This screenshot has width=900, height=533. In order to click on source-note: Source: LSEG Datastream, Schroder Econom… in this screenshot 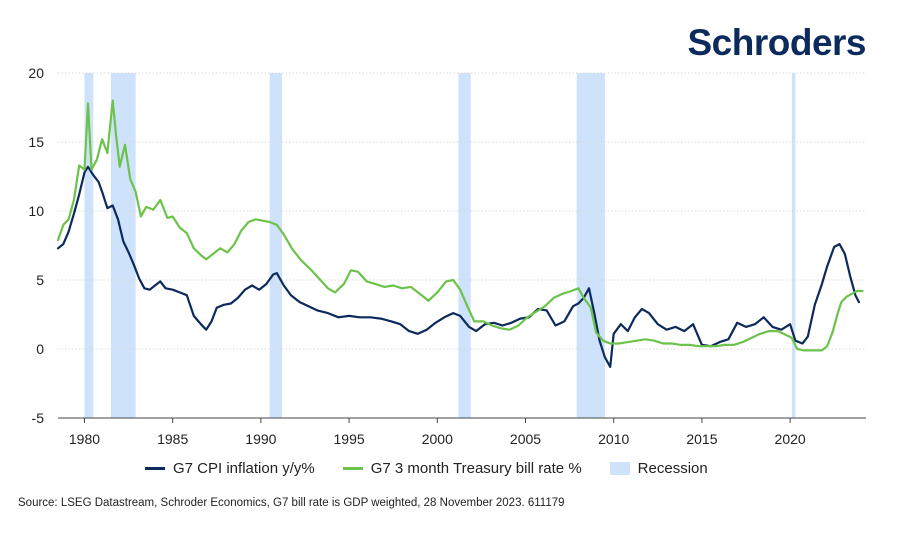, I will do `click(291, 503)`.